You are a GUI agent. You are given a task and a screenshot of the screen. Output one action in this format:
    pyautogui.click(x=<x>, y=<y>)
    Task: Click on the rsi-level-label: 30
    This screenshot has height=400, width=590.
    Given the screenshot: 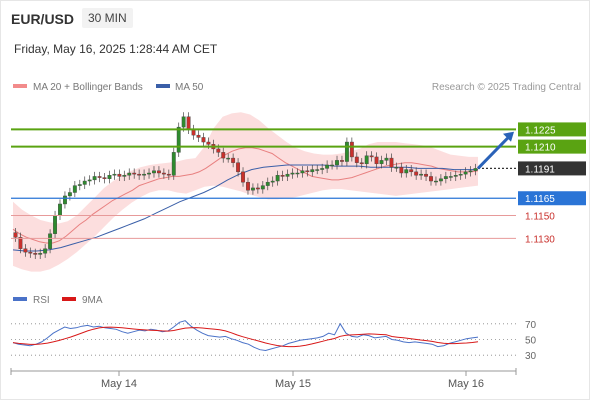 What is the action you would take?
    pyautogui.click(x=531, y=356)
    